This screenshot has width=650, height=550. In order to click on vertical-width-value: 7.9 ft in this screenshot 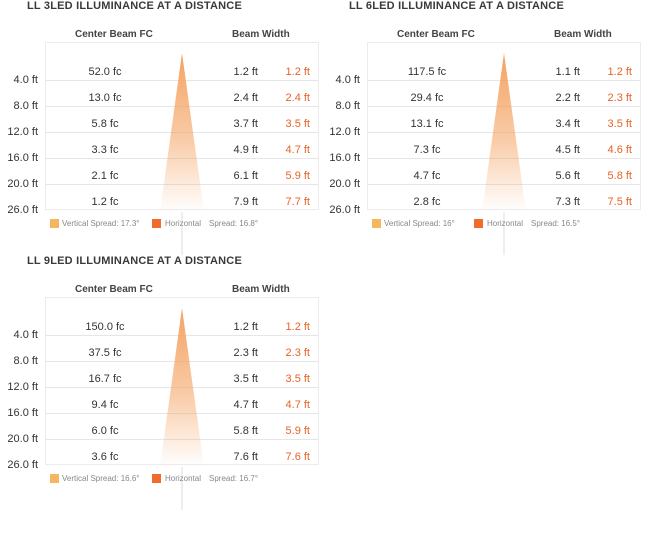, I will do `click(245, 202)`.